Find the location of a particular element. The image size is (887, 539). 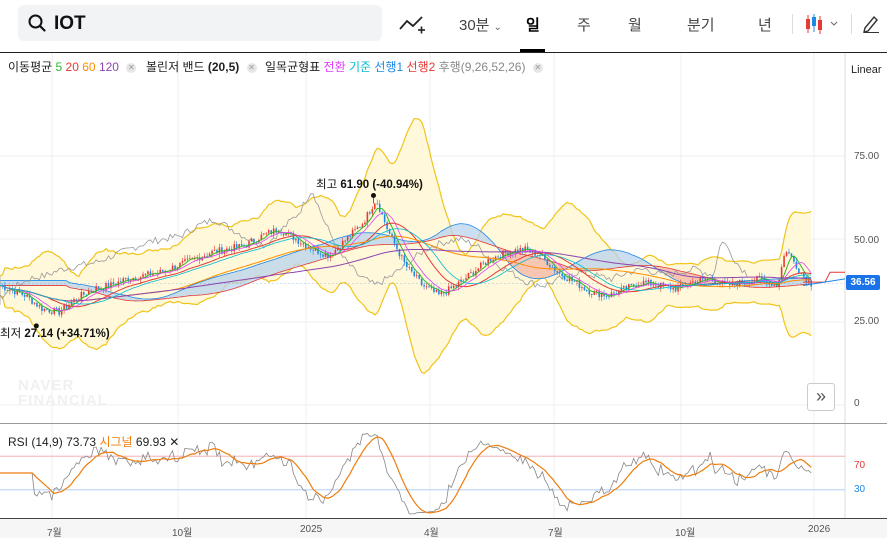

period-year: 년 is located at coordinates (765, 25).